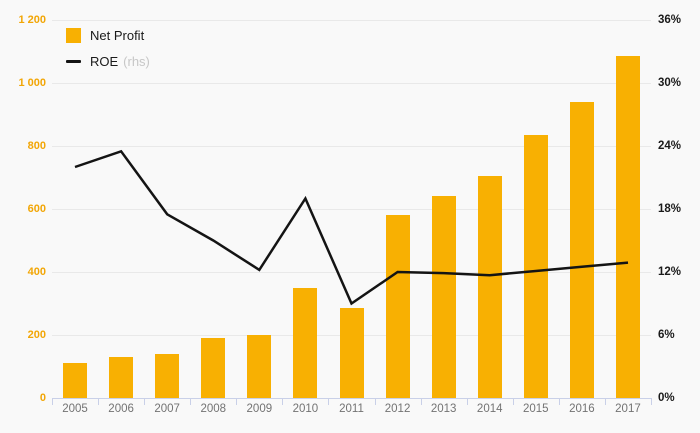 This screenshot has width=700, height=433. I want to click on y-axis-right-label-6: 6%, so click(666, 335).